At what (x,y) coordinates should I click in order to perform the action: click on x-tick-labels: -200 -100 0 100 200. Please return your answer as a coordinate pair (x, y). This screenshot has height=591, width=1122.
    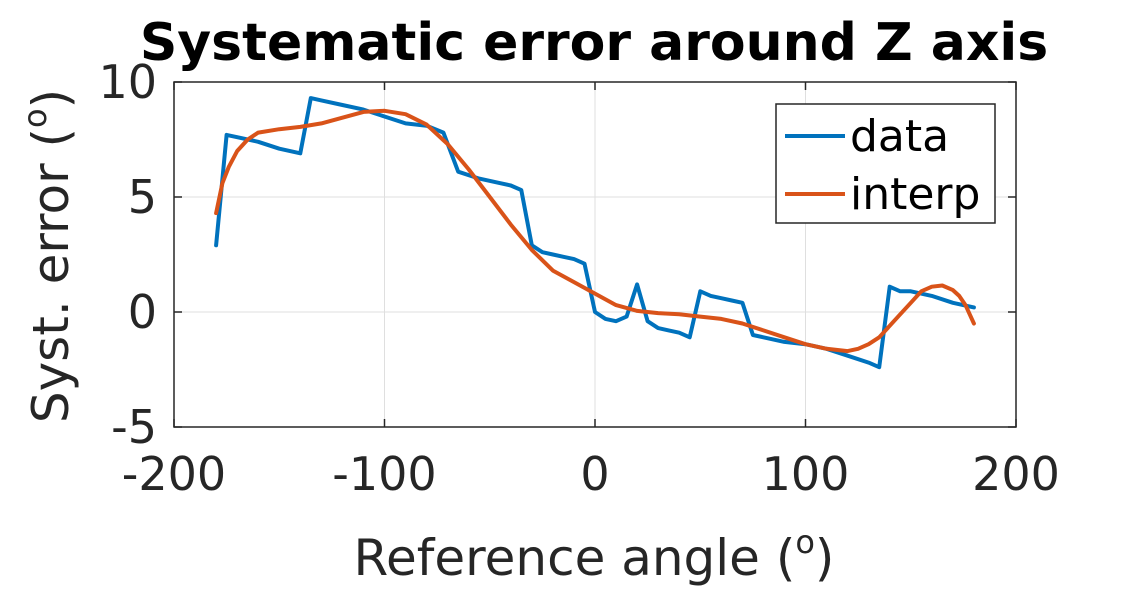
    Looking at the image, I should click on (591, 474).